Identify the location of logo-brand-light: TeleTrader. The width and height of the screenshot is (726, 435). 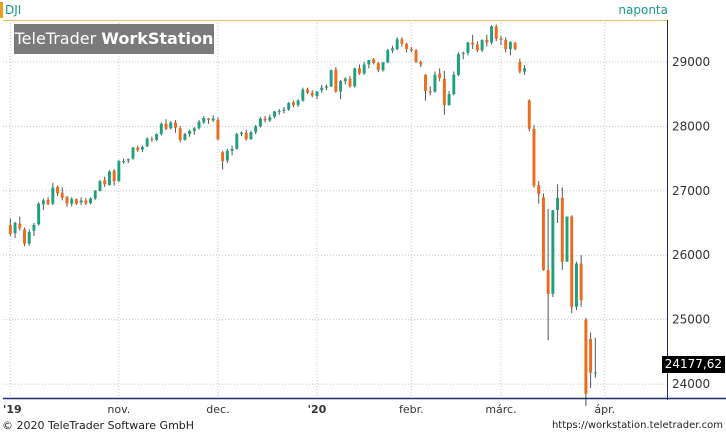
(55, 38).